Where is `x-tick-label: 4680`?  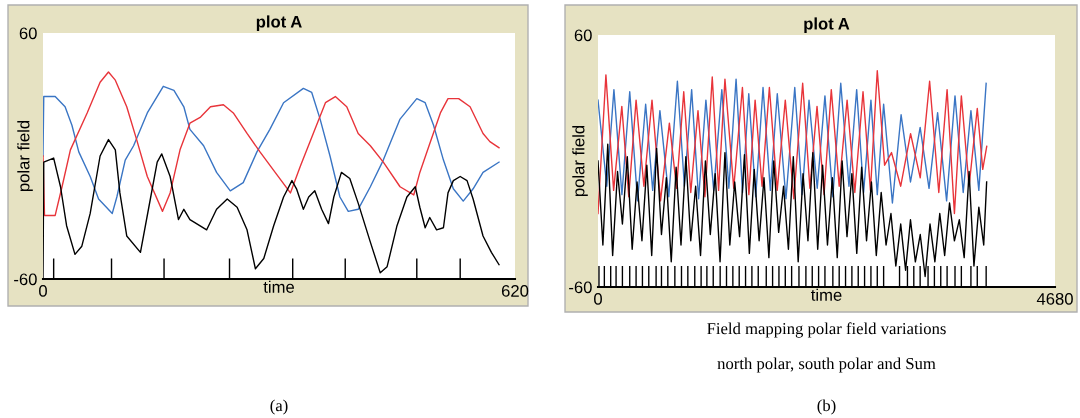 x-tick-label: 4680 is located at coordinates (1054, 299).